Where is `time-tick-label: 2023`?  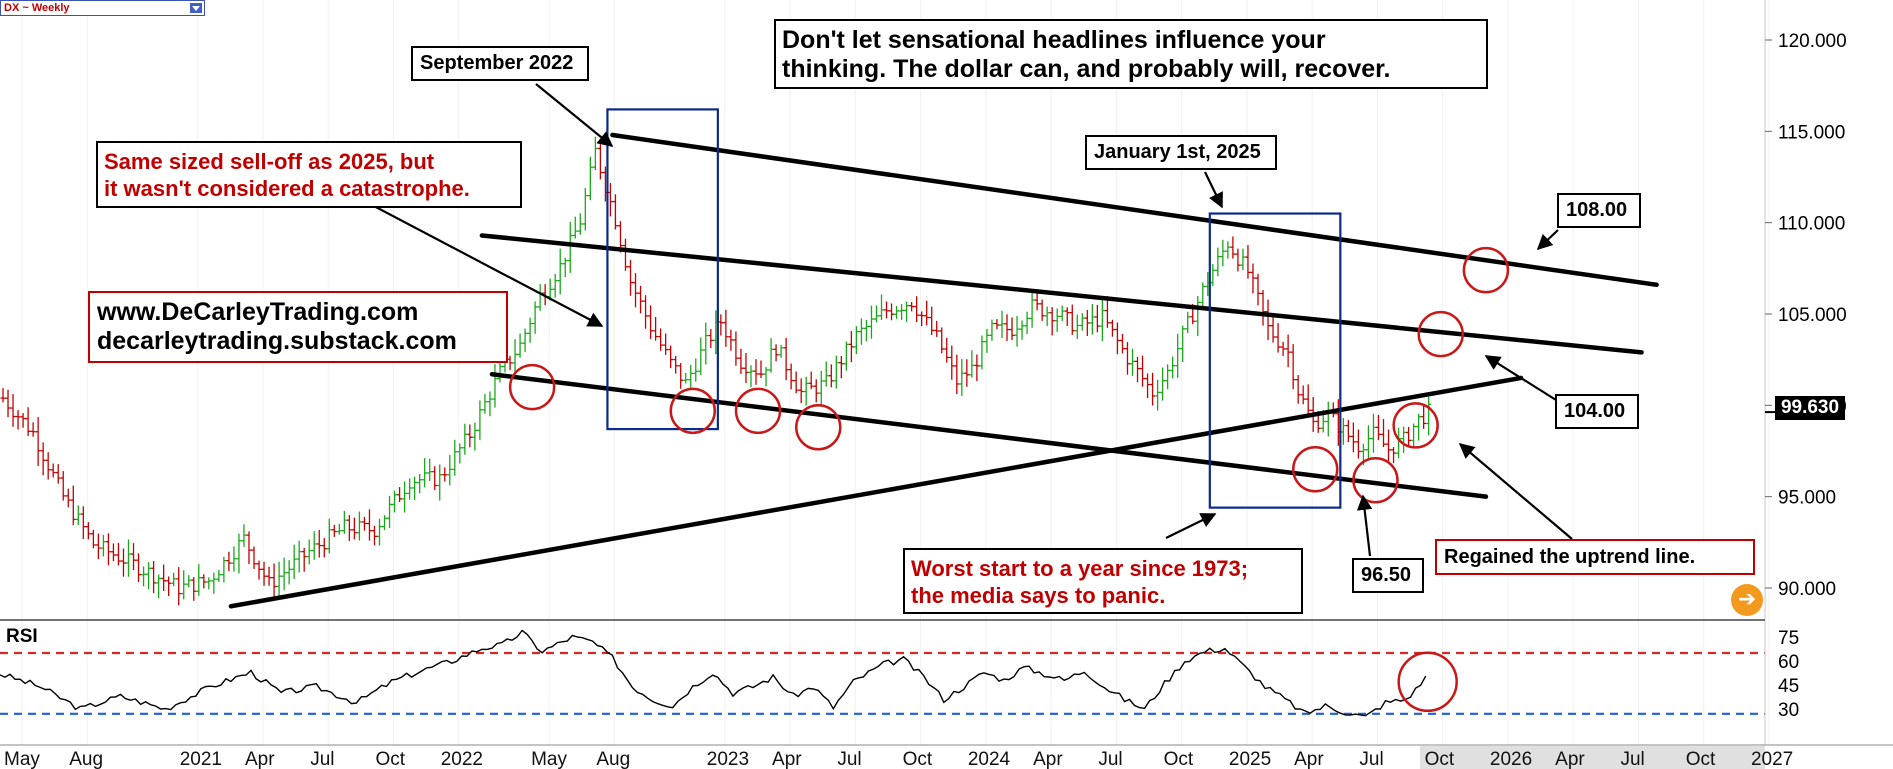
time-tick-label: 2023 is located at coordinates (728, 759).